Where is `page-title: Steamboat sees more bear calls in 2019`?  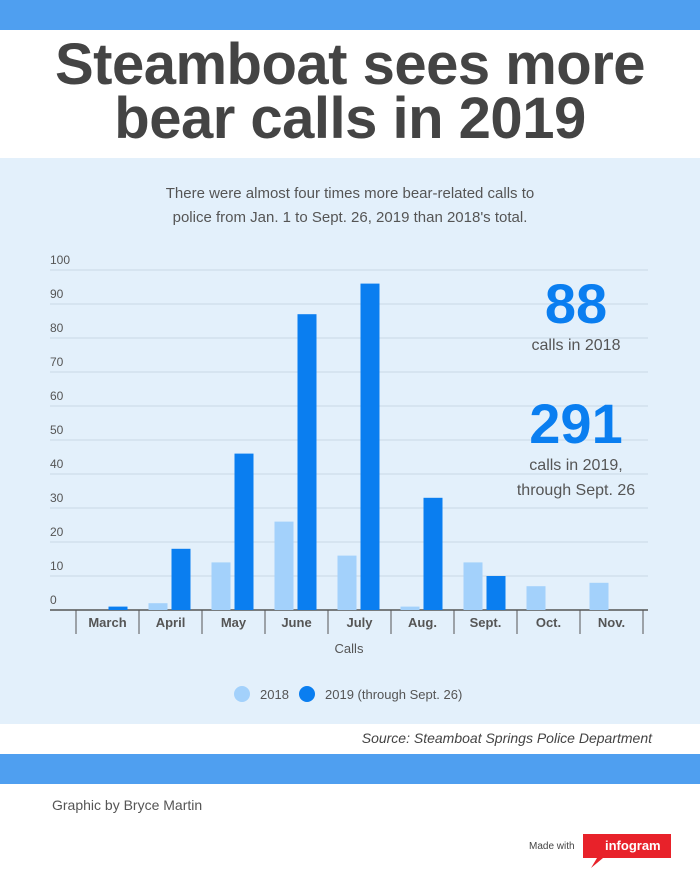 page-title: Steamboat sees more bear calls in 2019 is located at coordinates (350, 91).